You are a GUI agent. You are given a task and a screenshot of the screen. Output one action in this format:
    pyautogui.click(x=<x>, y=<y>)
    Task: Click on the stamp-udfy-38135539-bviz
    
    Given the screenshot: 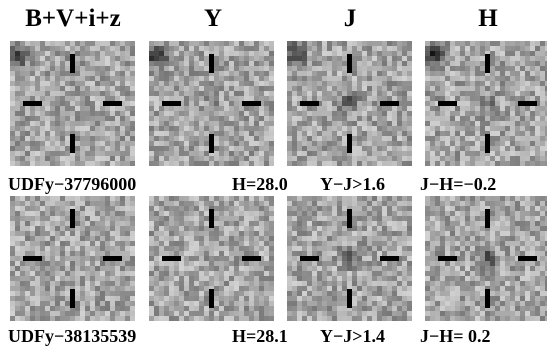 What is the action you would take?
    pyautogui.click(x=72, y=258)
    